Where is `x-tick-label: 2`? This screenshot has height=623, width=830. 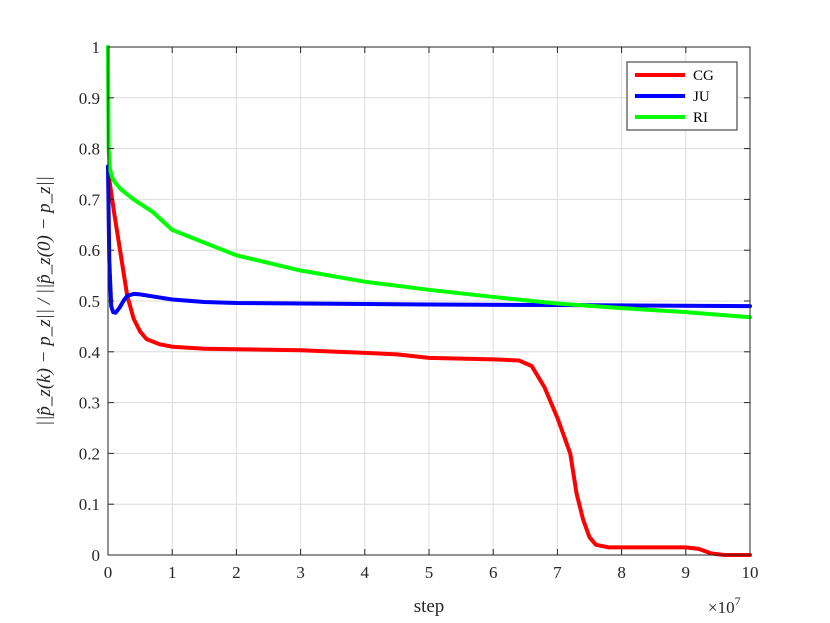 x-tick-label: 2 is located at coordinates (236, 572).